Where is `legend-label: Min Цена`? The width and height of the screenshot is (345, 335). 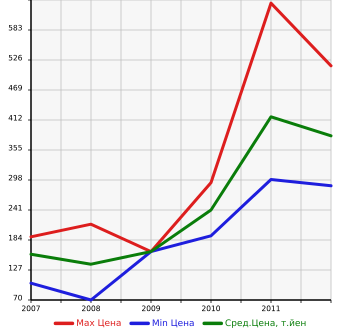 legend-label: Min Цена is located at coordinates (173, 323).